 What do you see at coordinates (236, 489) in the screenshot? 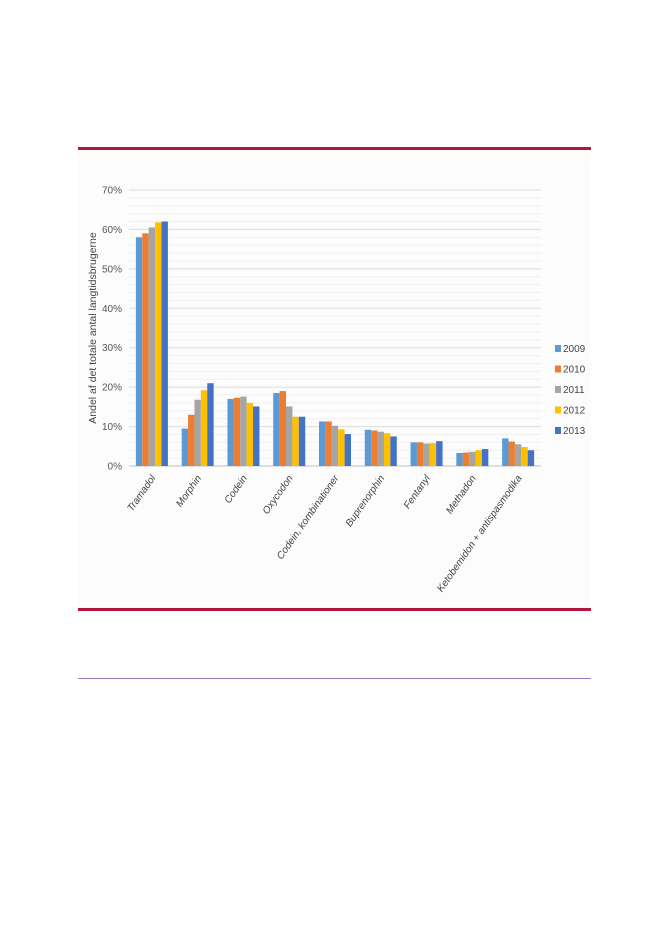
I see `x-category-label: Codein` at bounding box center [236, 489].